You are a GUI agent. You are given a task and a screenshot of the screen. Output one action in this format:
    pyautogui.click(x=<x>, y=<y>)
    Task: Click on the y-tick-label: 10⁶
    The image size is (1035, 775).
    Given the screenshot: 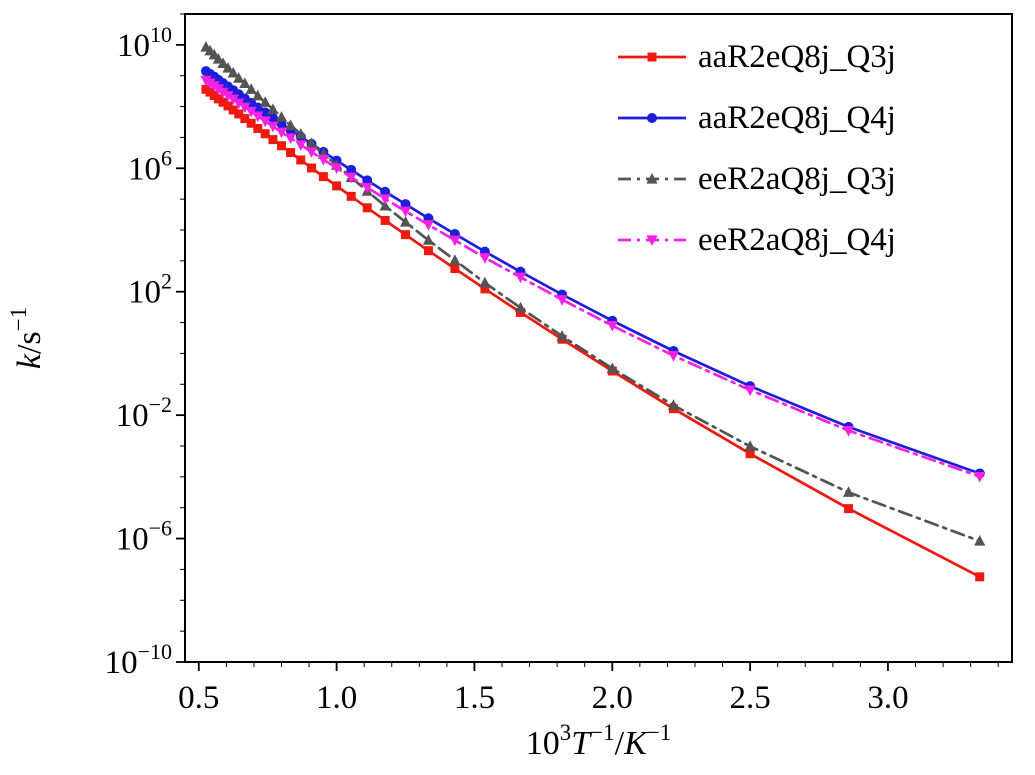 What is the action you would take?
    pyautogui.click(x=150, y=166)
    